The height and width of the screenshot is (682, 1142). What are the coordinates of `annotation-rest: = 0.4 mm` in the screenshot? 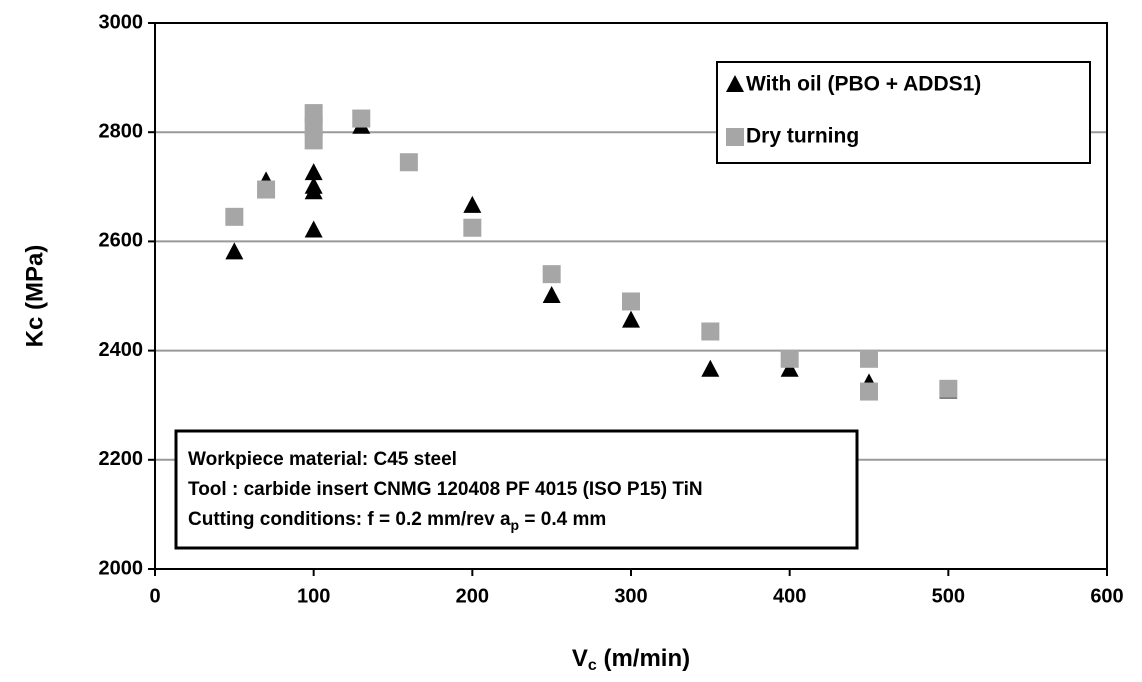 It's located at (562, 519).